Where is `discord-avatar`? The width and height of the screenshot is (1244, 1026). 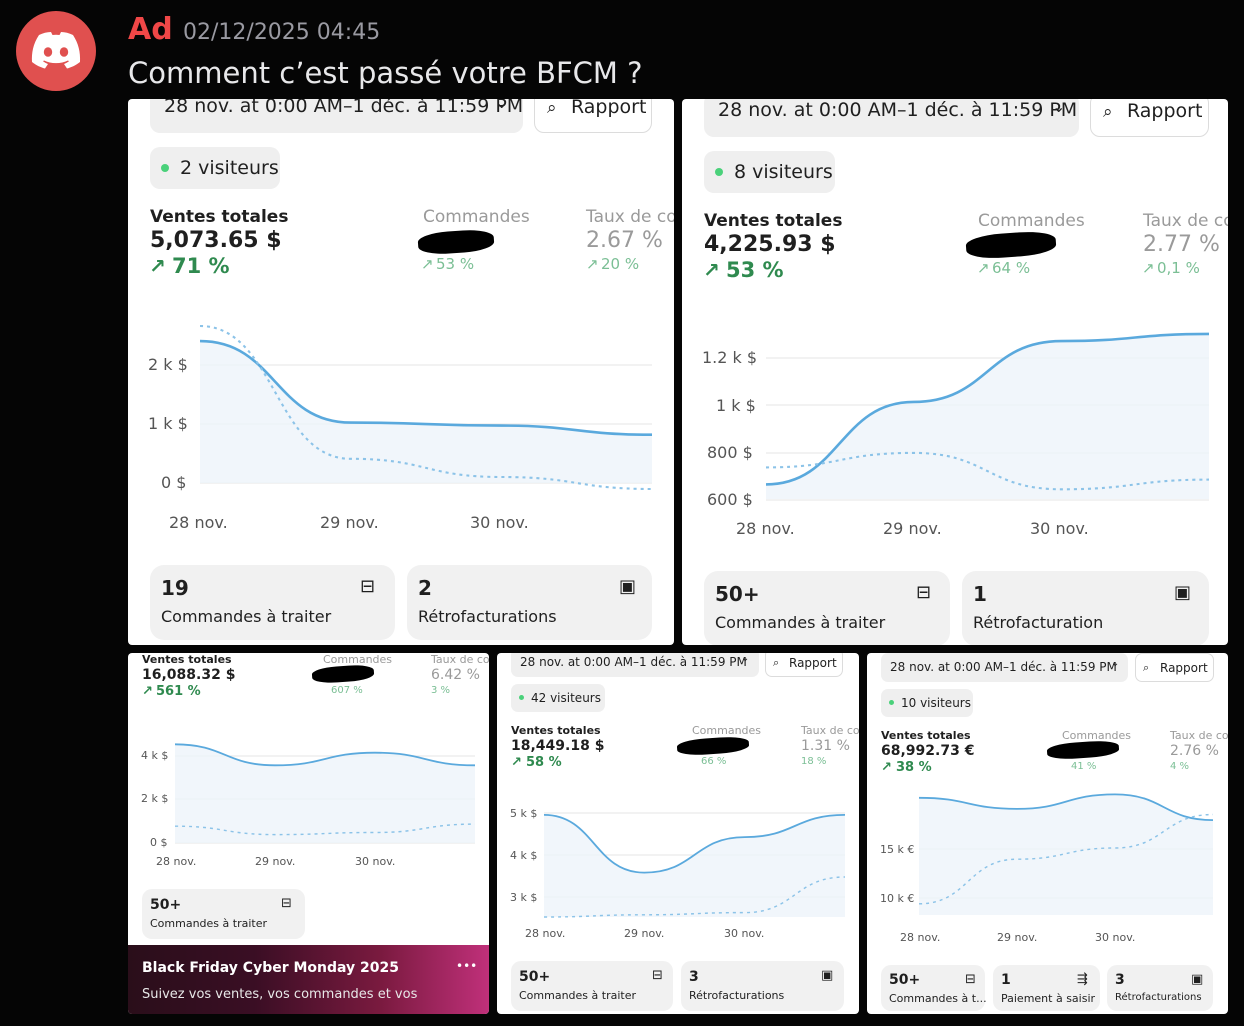
discord-avatar is located at coordinates (56, 51).